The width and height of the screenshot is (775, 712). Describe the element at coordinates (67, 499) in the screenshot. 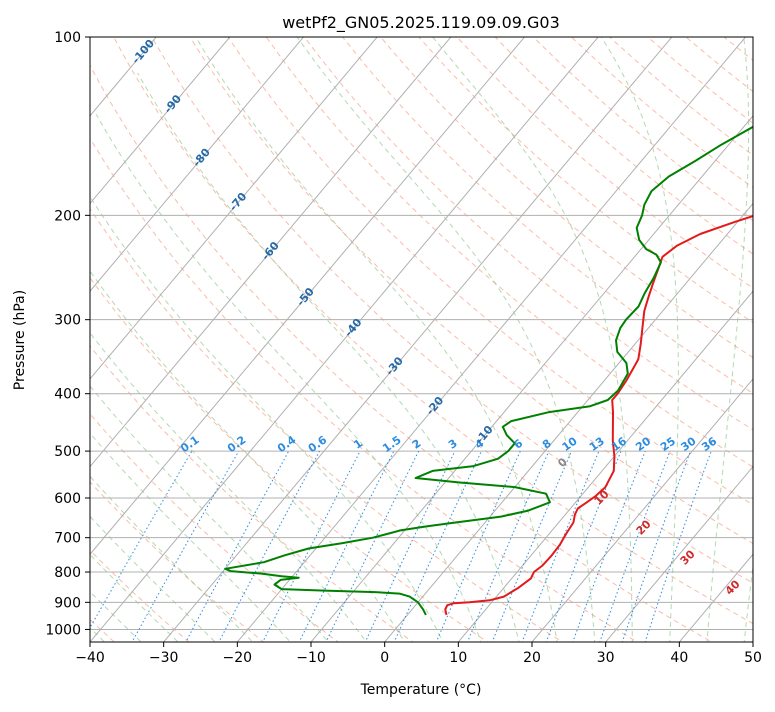

I see `y-tick-label: 600` at that location.